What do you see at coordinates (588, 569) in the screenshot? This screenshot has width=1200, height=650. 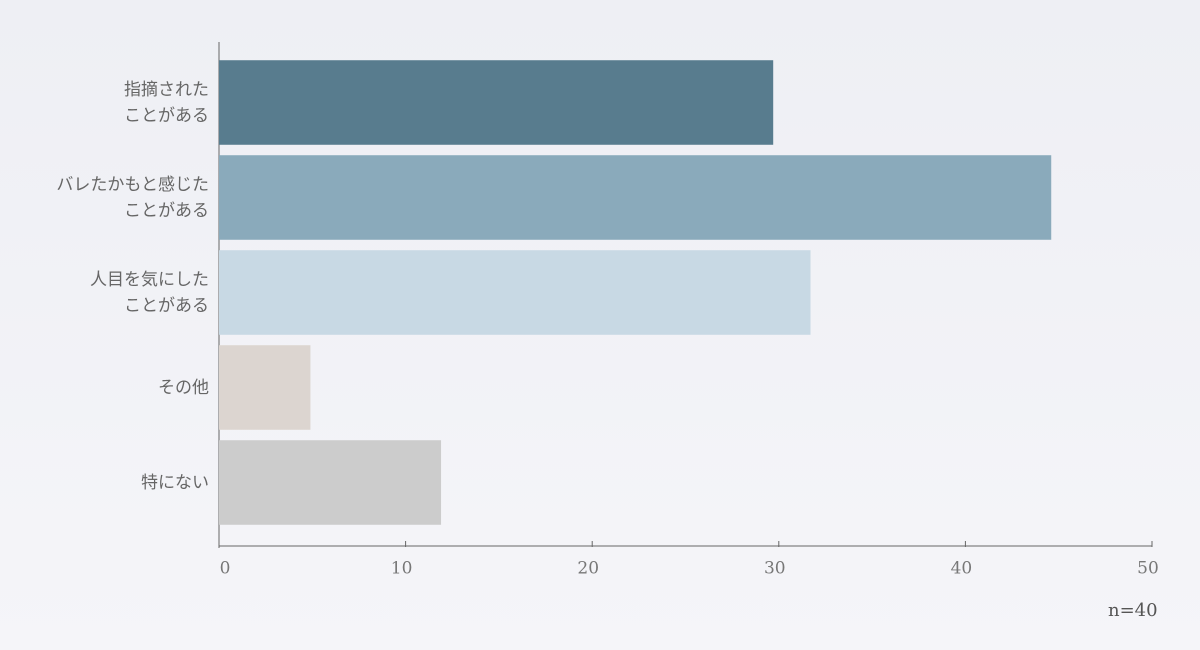 I see `x-tick-label: 20` at bounding box center [588, 569].